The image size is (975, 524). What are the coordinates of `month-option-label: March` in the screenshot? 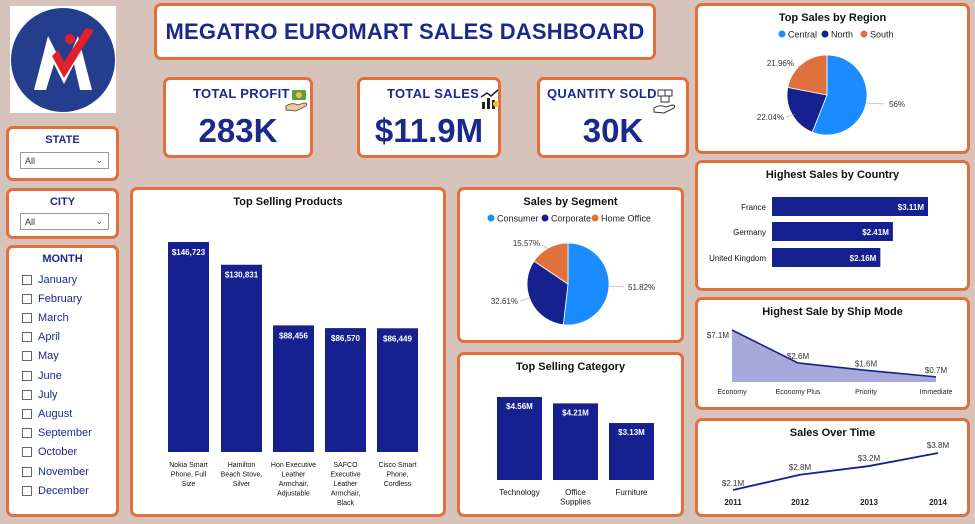 It's located at (53, 317).